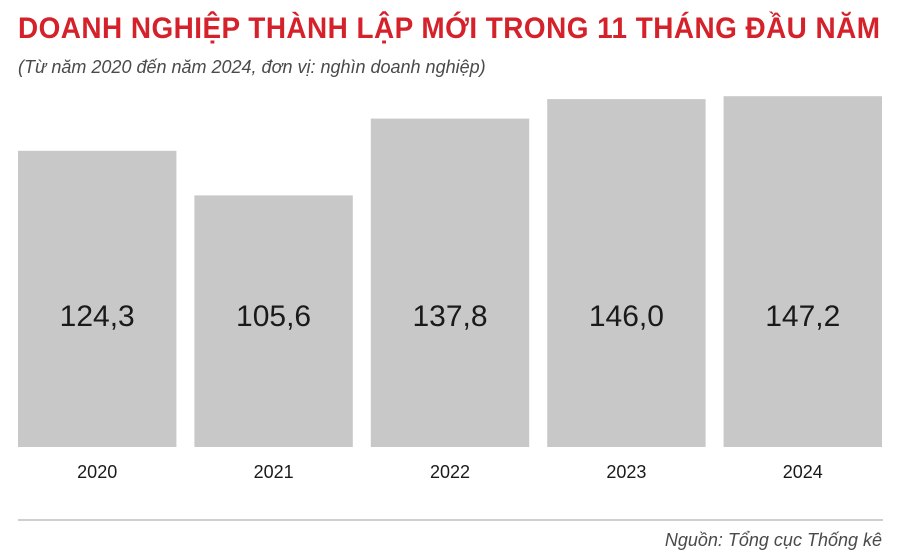 The image size is (900, 560). What do you see at coordinates (450, 472) in the screenshot?
I see `x-tick-label-2022: 2022` at bounding box center [450, 472].